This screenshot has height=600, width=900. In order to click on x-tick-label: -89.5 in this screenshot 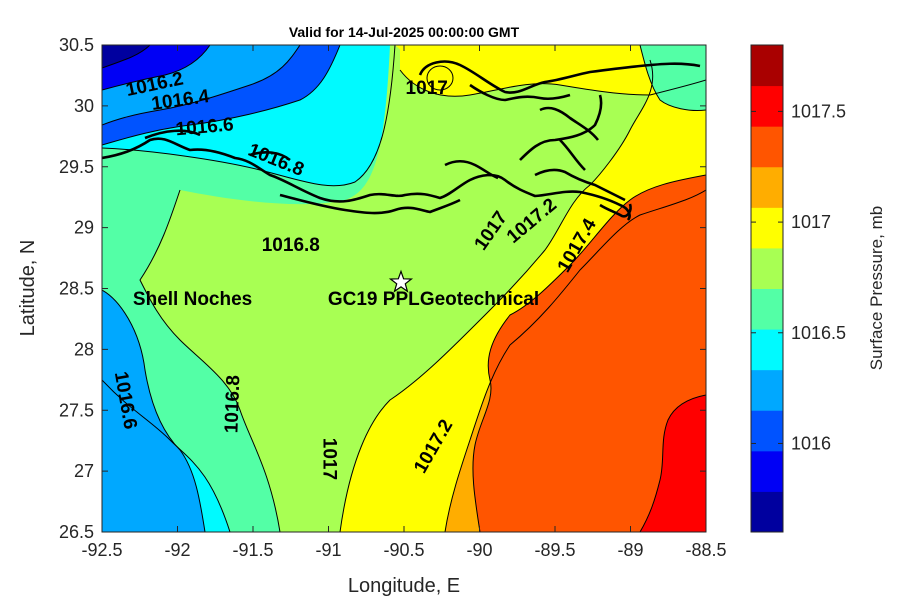, I will do `click(554, 550)`.